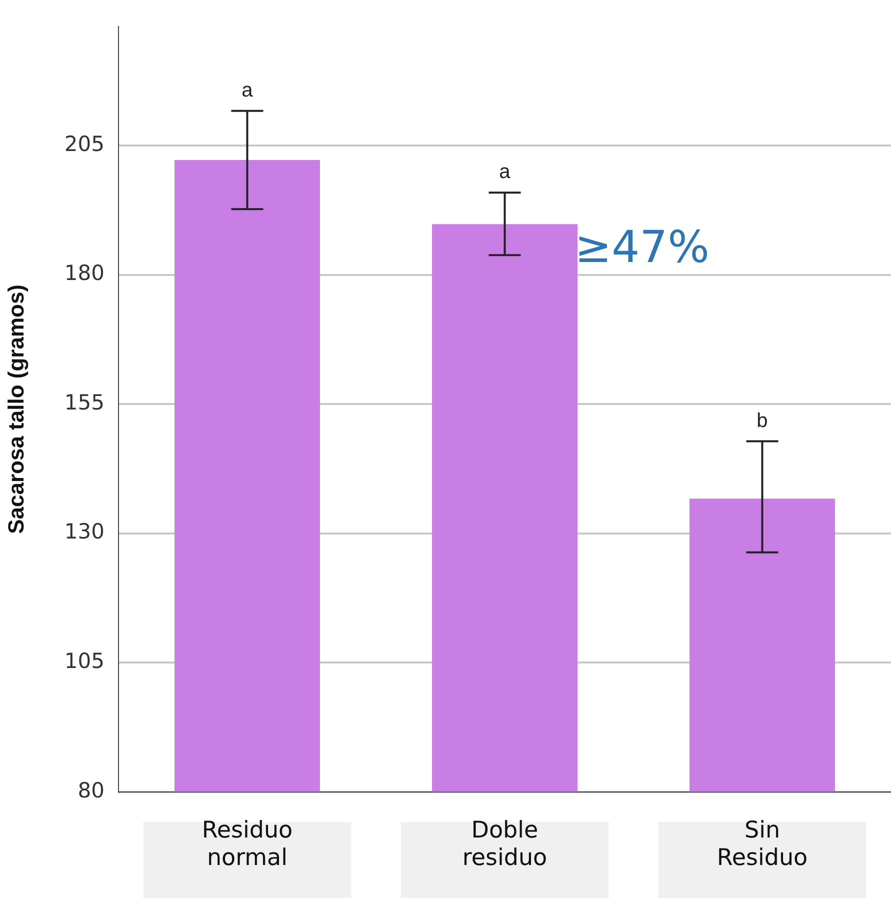 This screenshot has height=901, width=891. Describe the element at coordinates (84, 273) in the screenshot. I see `y-tick-label: 180` at that location.